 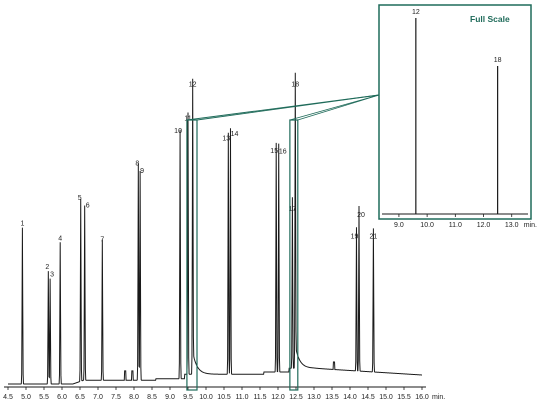 What do you see at coordinates (259, 397) in the screenshot?
I see `x-tick-label: 11.5` at bounding box center [259, 397].